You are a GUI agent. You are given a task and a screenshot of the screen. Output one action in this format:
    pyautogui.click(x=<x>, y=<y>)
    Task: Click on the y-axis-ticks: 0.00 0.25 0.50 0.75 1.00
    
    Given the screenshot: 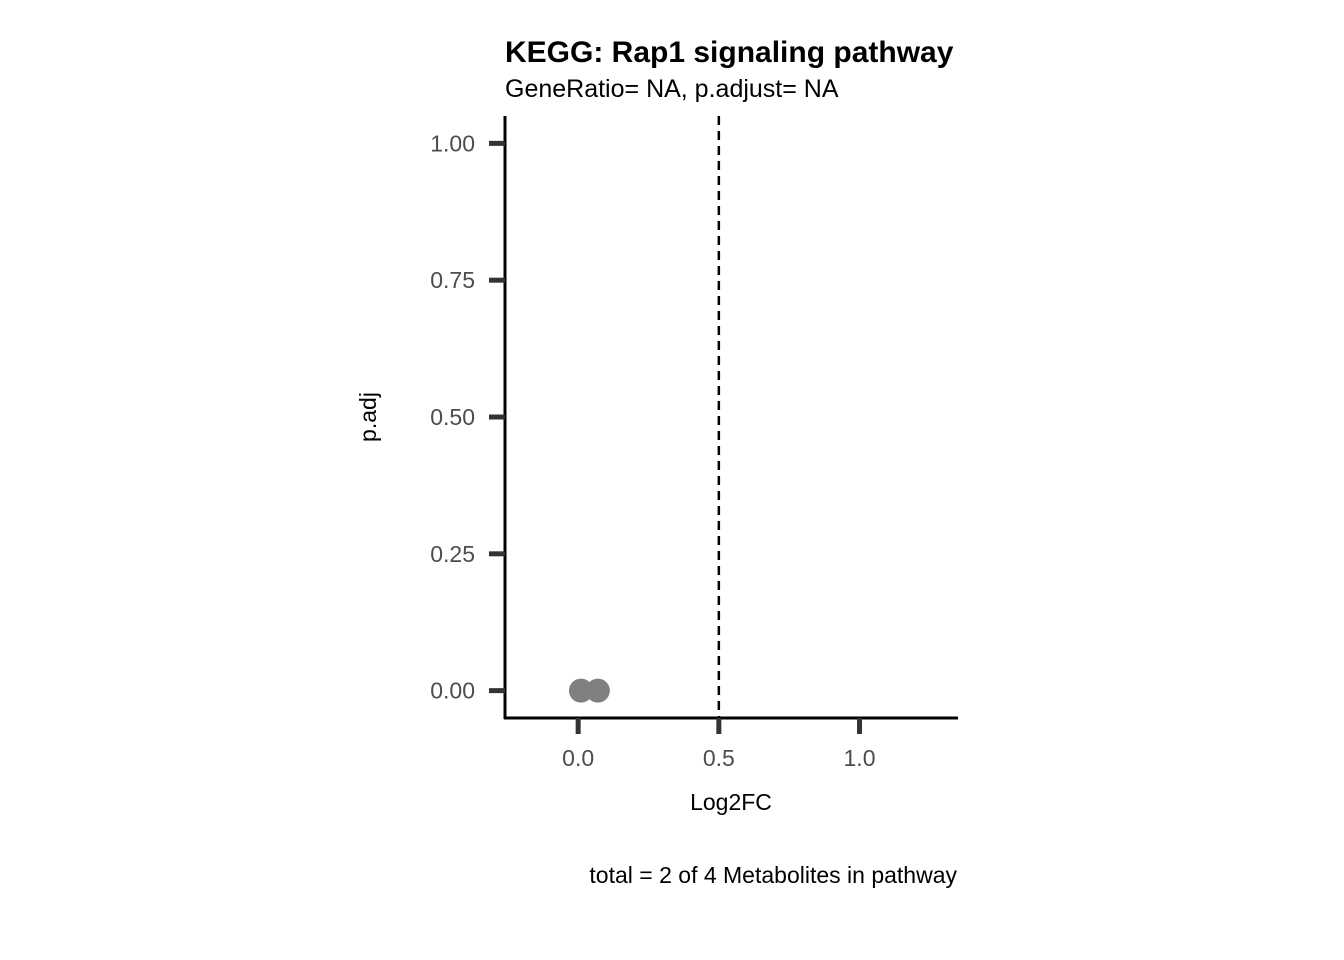 What is the action you would take?
    pyautogui.click(x=467, y=417)
    